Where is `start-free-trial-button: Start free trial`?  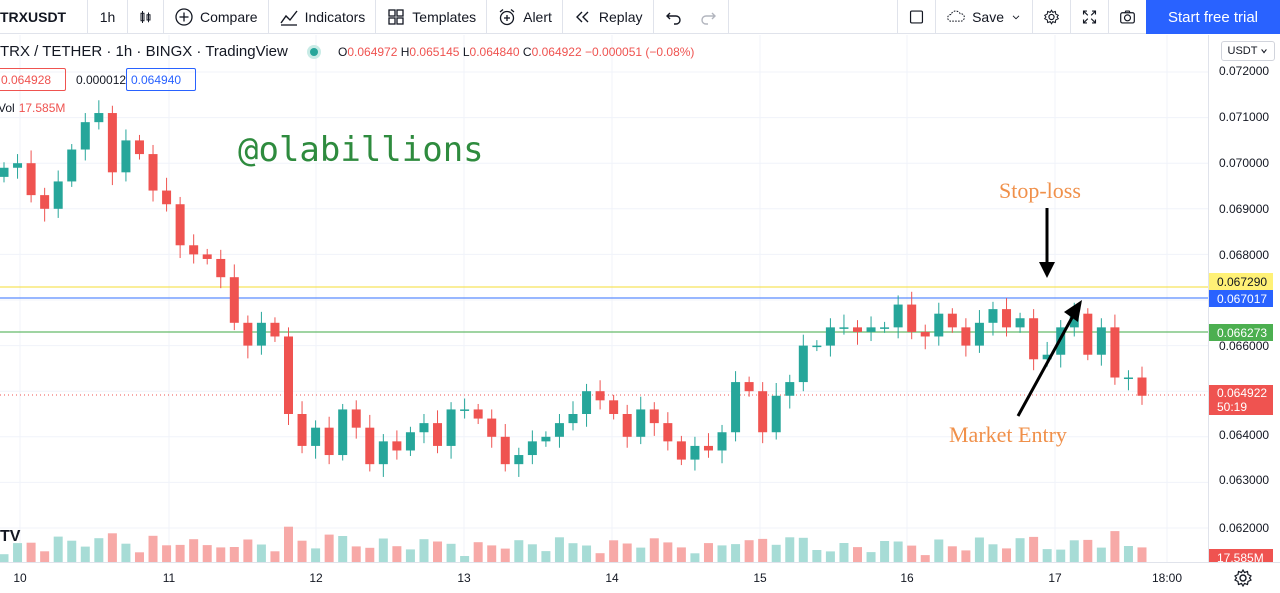
start-free-trial-button: Start free trial is located at coordinates (1213, 17).